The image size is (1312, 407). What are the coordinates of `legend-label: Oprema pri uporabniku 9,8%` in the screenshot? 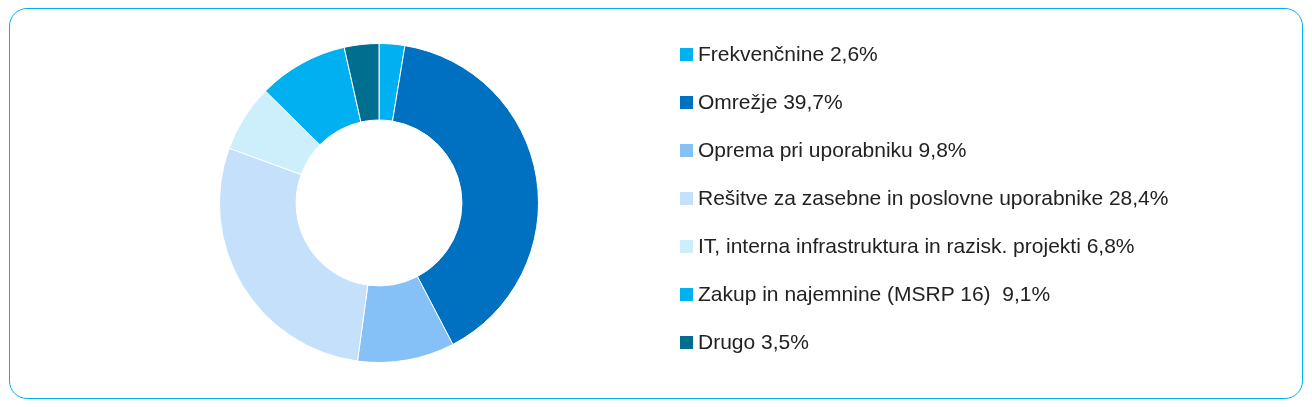 It's located at (832, 150).